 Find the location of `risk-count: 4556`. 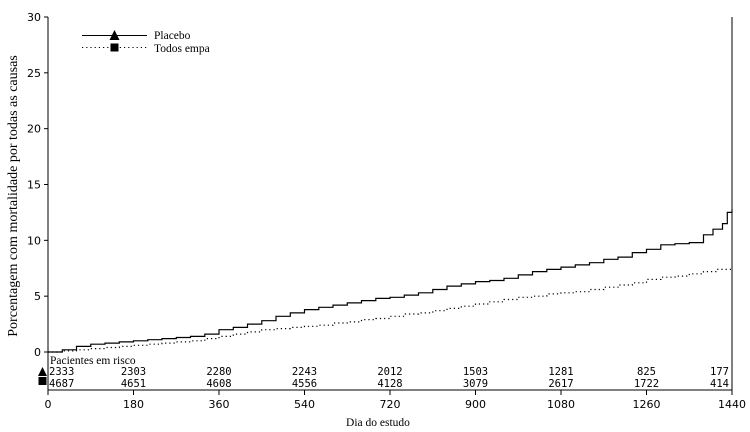

risk-count: 4556 is located at coordinates (304, 384).